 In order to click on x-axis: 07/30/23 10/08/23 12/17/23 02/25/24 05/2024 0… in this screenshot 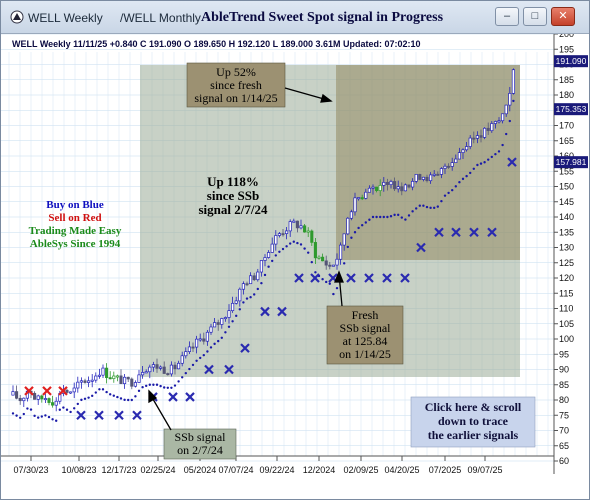, I will do `click(258, 465)`.